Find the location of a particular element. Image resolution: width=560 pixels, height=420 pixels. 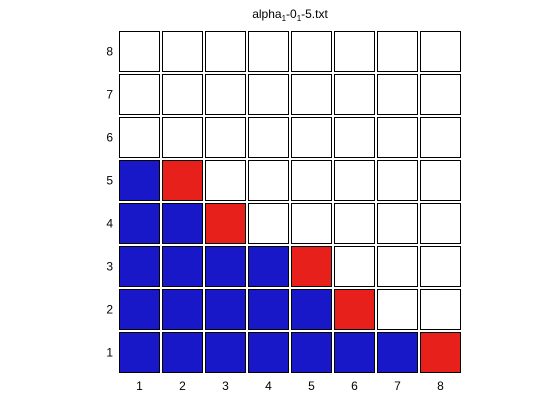

chart-title-part: alpha is located at coordinates (267, 14).